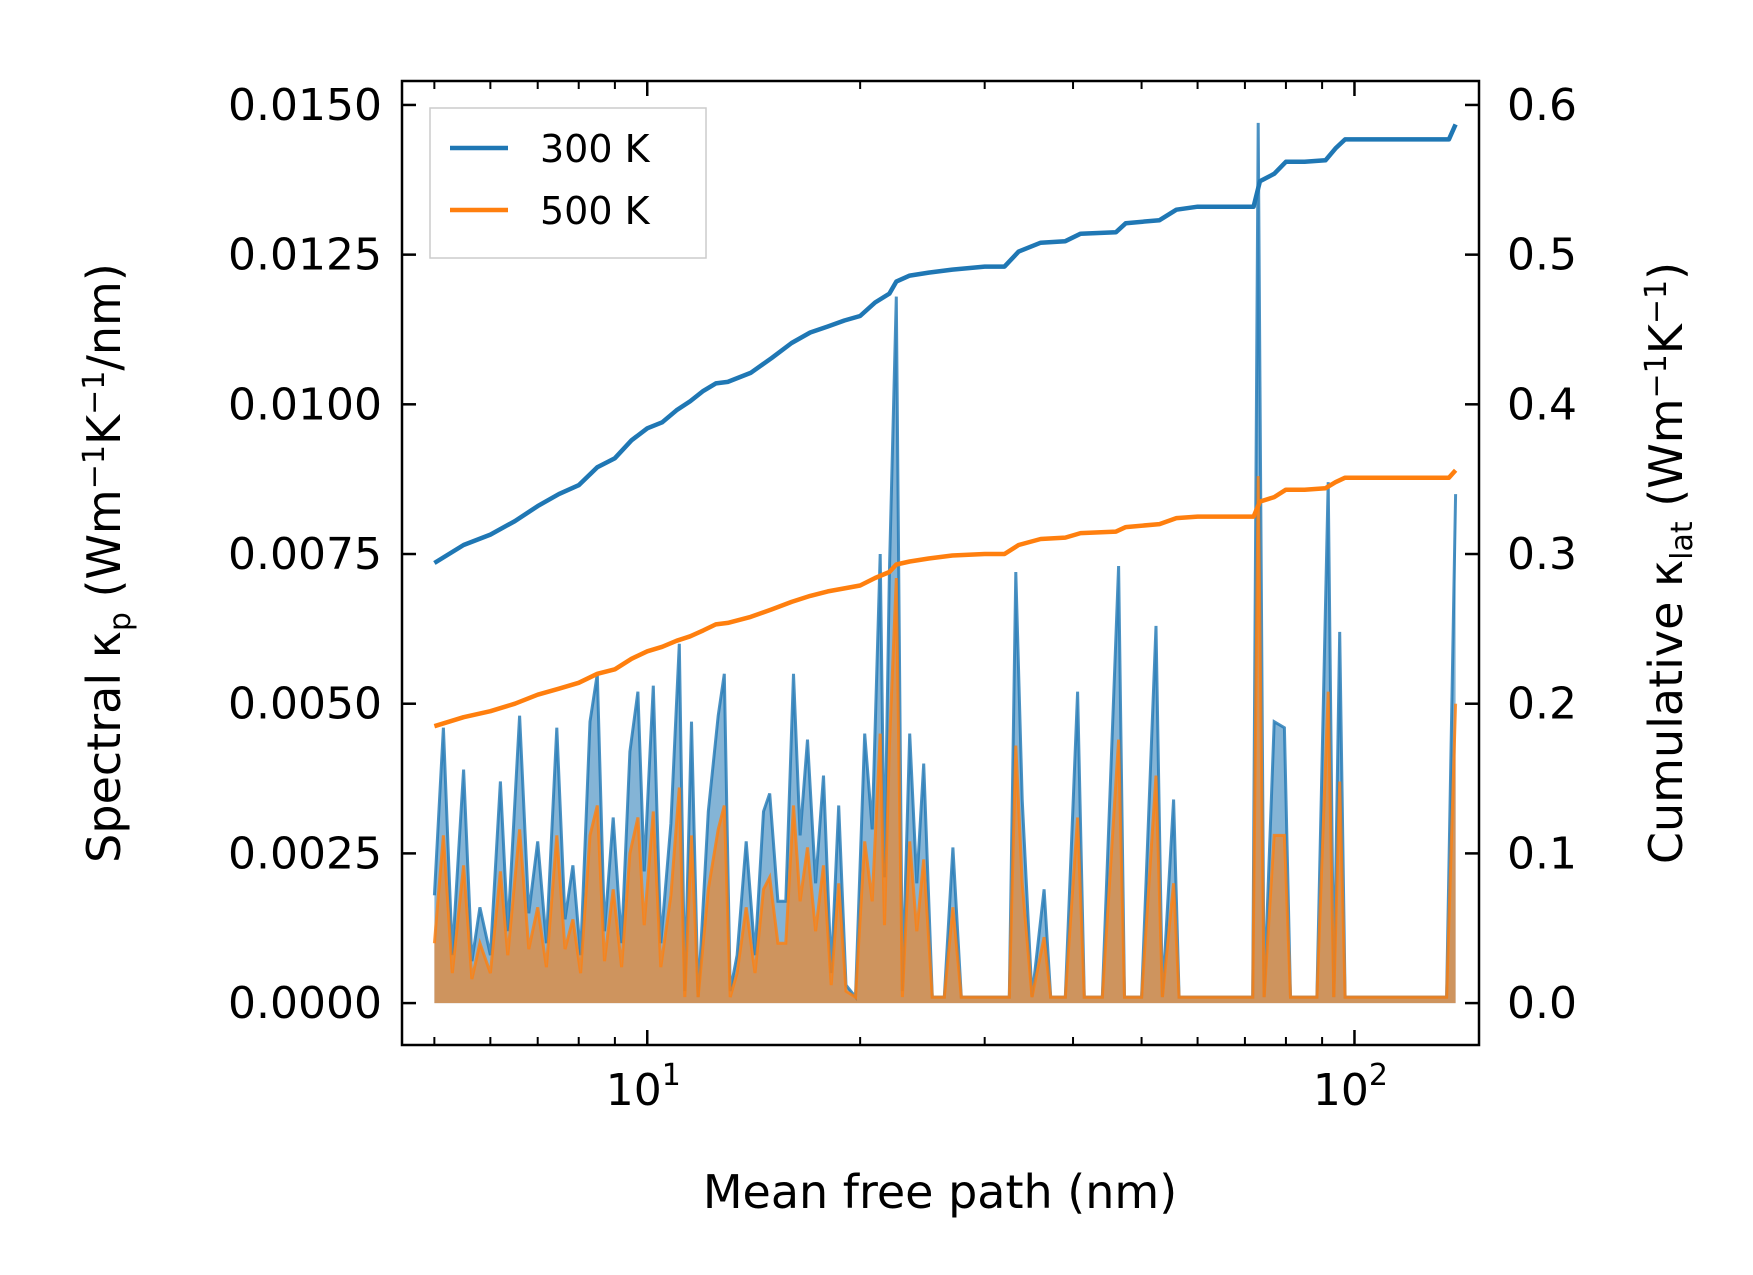 The height and width of the screenshot is (1275, 1753). What do you see at coordinates (305, 105) in the screenshot?
I see `y-left-tick-label: 0.0150` at bounding box center [305, 105].